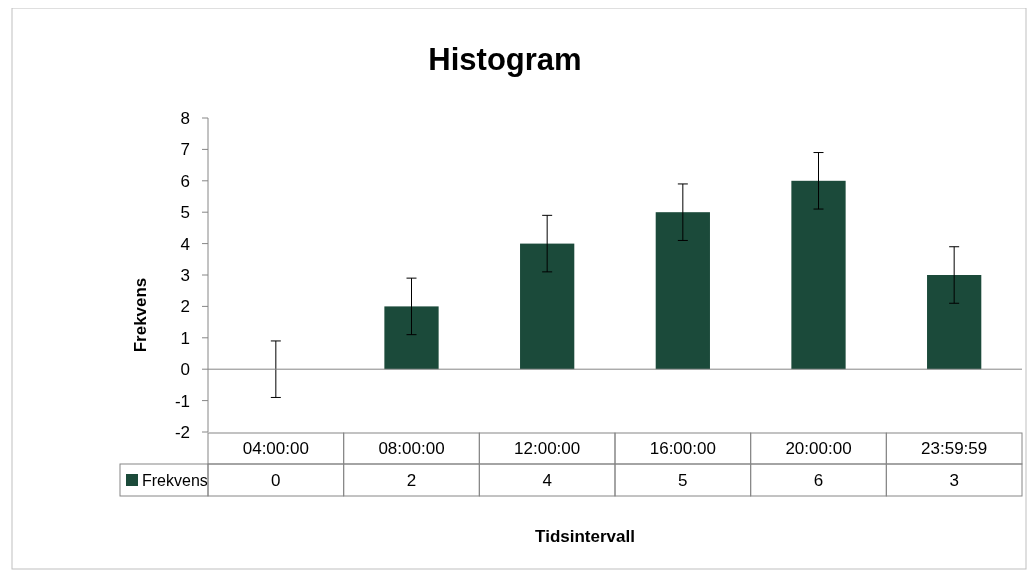  What do you see at coordinates (175, 480) in the screenshot?
I see `legend-label: Frekvens` at bounding box center [175, 480].